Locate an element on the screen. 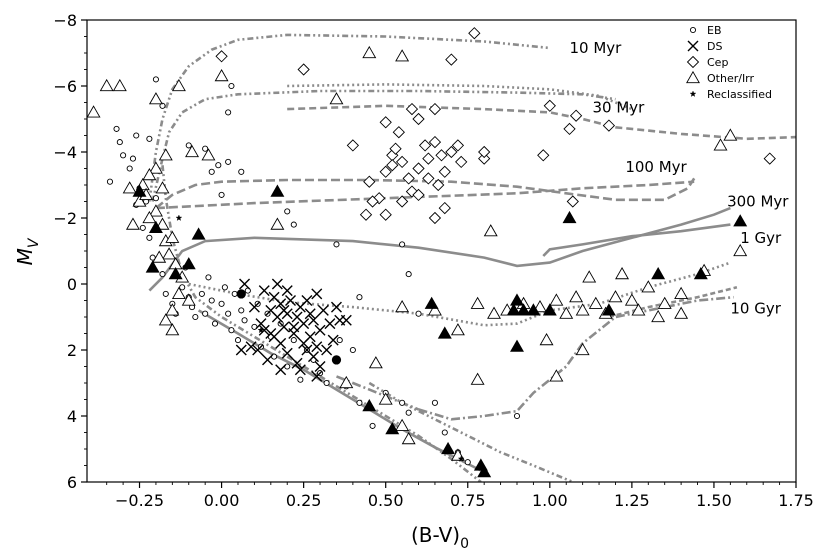 This screenshot has width=831, height=559. y-tick-label: −6 is located at coordinates (65, 86).